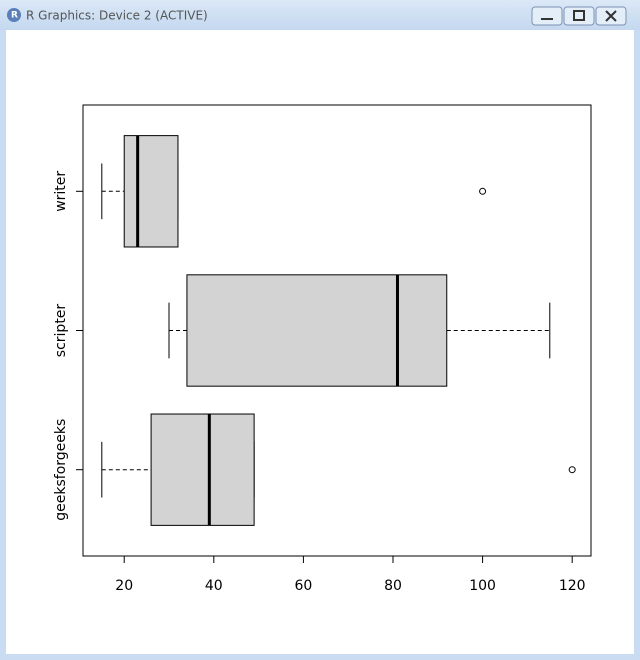 The height and width of the screenshot is (660, 640). I want to click on maximize-button, so click(579, 16).